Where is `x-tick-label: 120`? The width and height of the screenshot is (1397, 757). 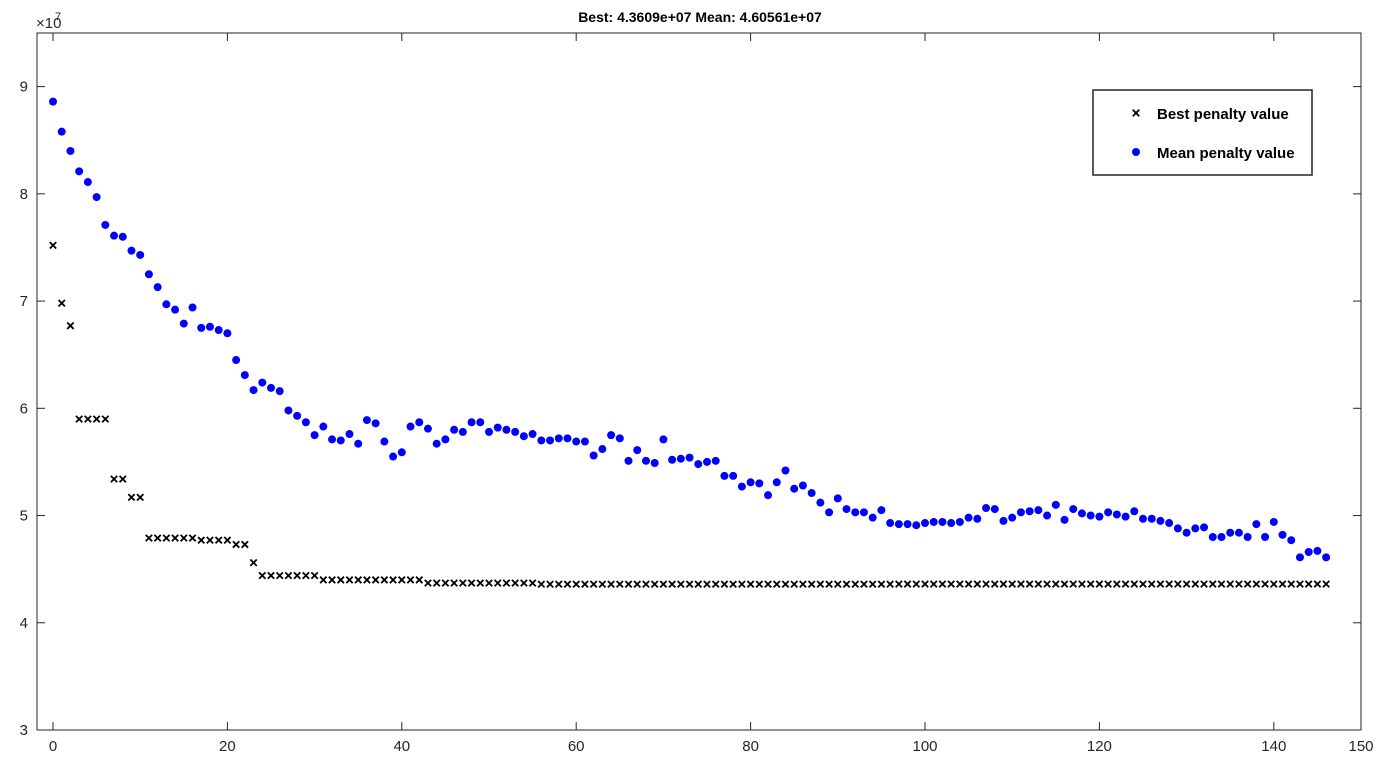 x-tick-label: 120 is located at coordinates (1099, 746).